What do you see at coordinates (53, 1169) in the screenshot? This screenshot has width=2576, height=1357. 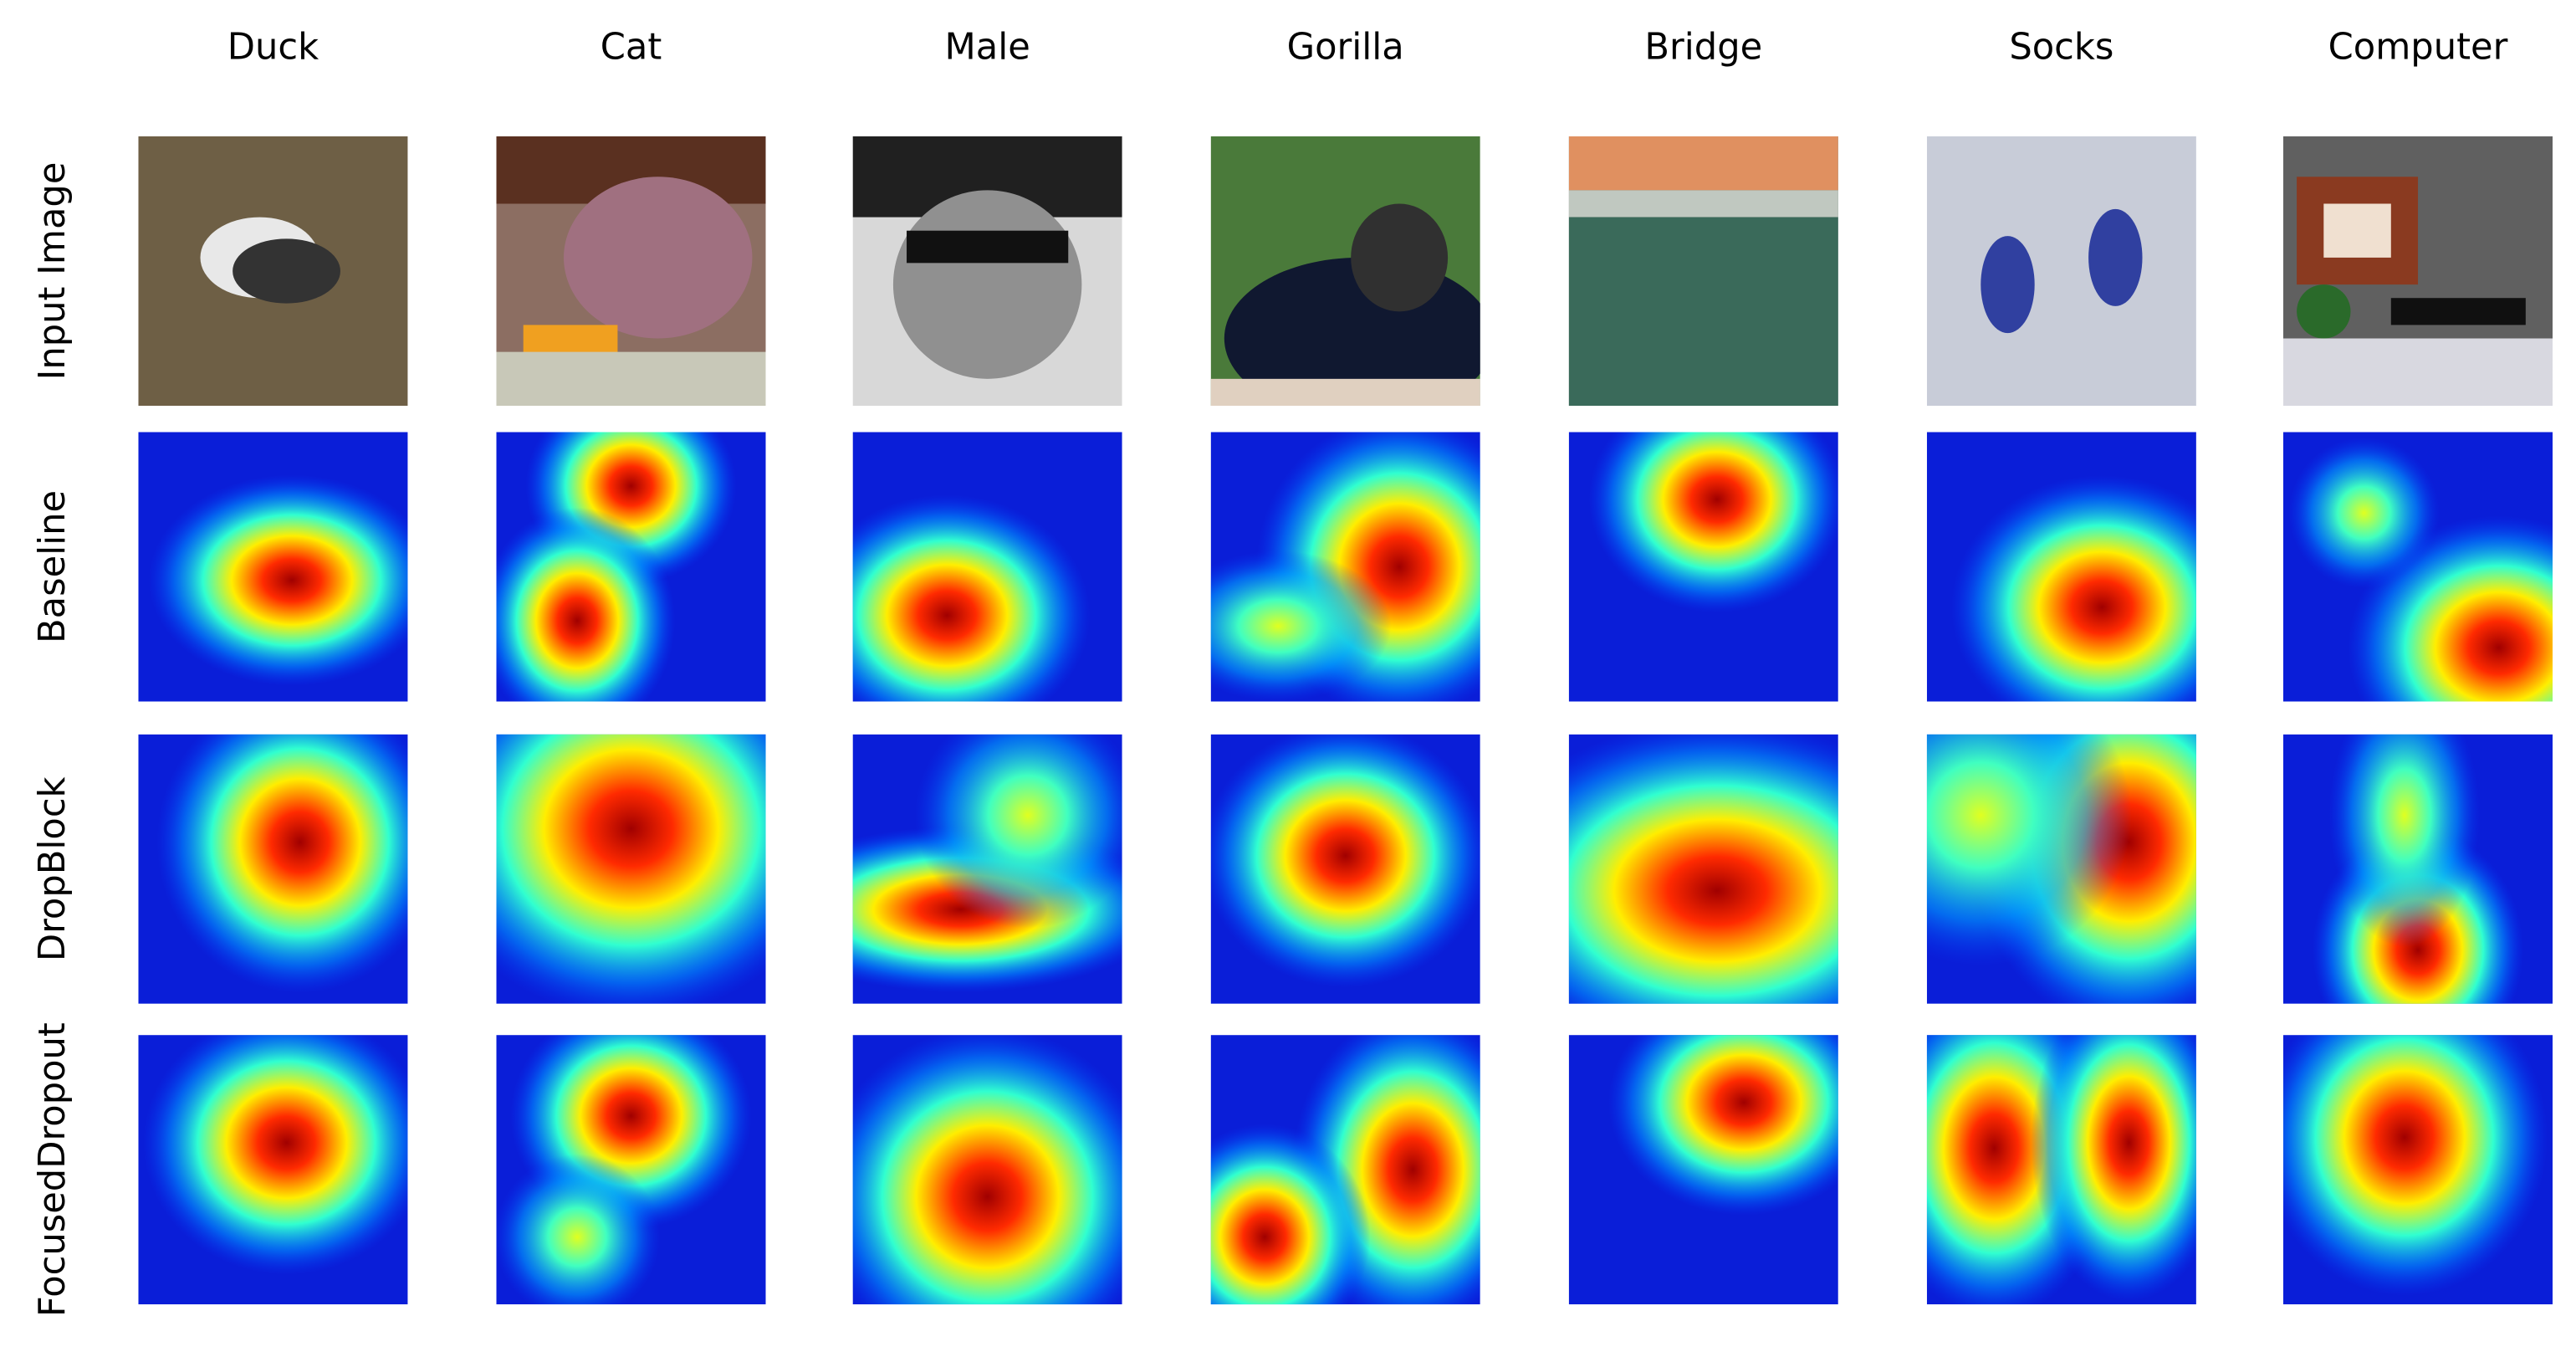 I see `row-label: FocusedDropout` at bounding box center [53, 1169].